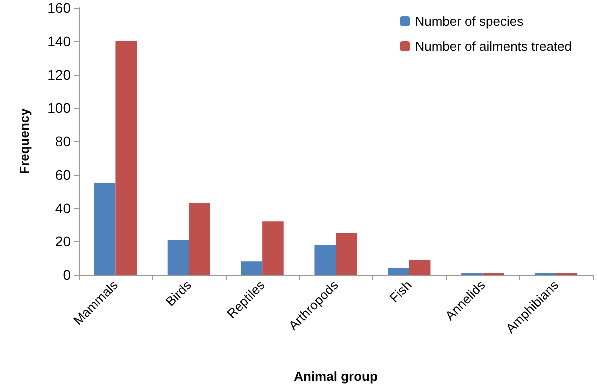 The image size is (597, 388). What do you see at coordinates (400, 292) in the screenshot?
I see `x-tick-label: Fish` at bounding box center [400, 292].